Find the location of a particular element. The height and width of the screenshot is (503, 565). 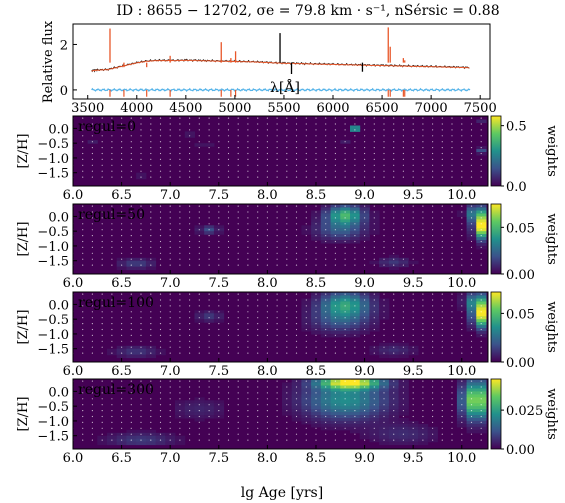

spectrum-x-tick-label: 6000 is located at coordinates (332, 108).